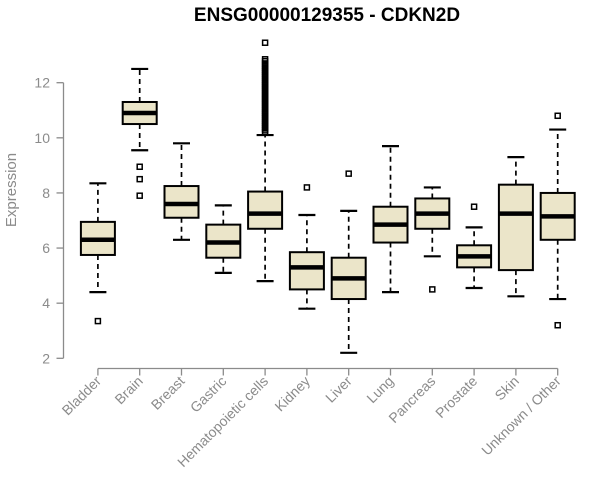 The image size is (600, 500). I want to click on box-group-skin, so click(515, 227).